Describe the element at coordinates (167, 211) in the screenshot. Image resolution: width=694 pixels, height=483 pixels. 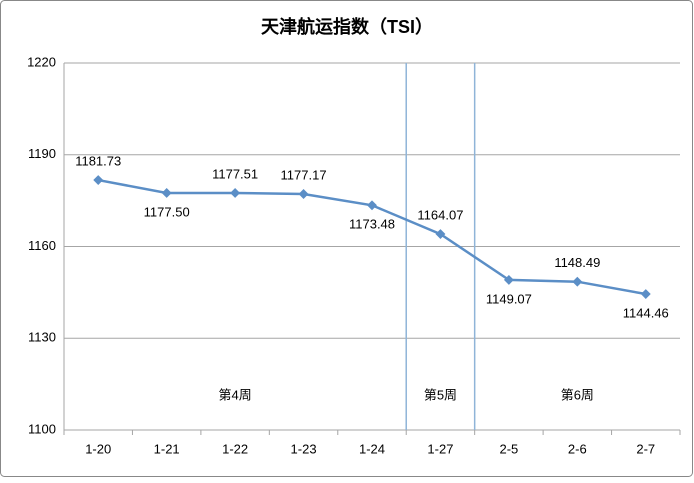
I see `data-label: 1177.50` at that location.